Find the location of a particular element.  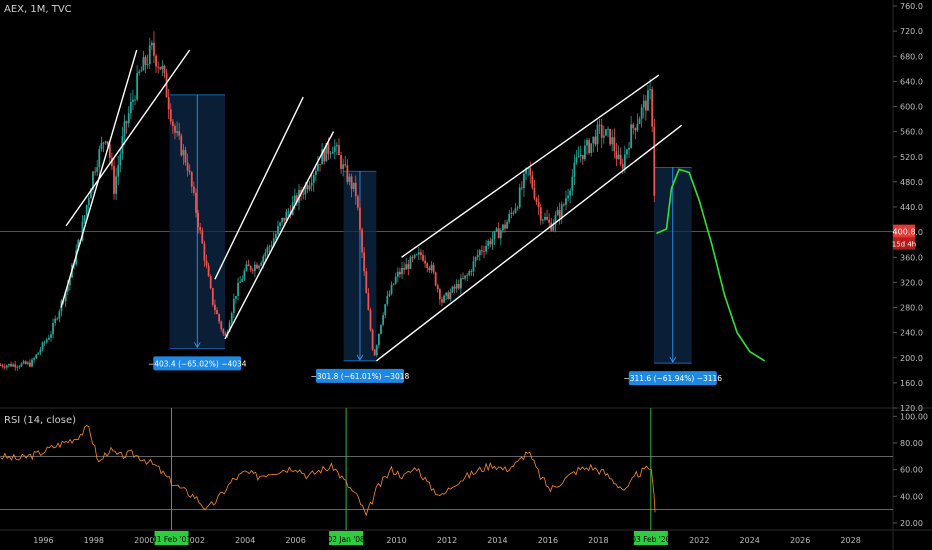

trend-line is located at coordinates (530, 166).